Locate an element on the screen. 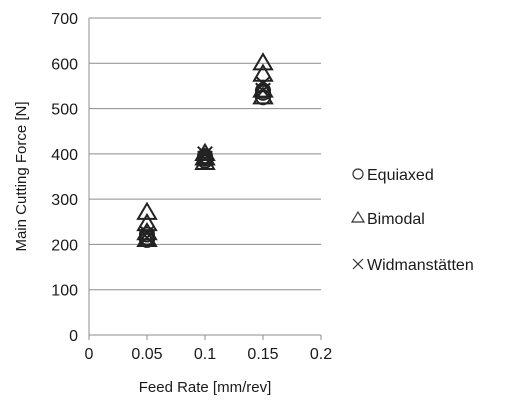 This screenshot has width=505, height=405. legend-item: Bimodal is located at coordinates (387, 219).